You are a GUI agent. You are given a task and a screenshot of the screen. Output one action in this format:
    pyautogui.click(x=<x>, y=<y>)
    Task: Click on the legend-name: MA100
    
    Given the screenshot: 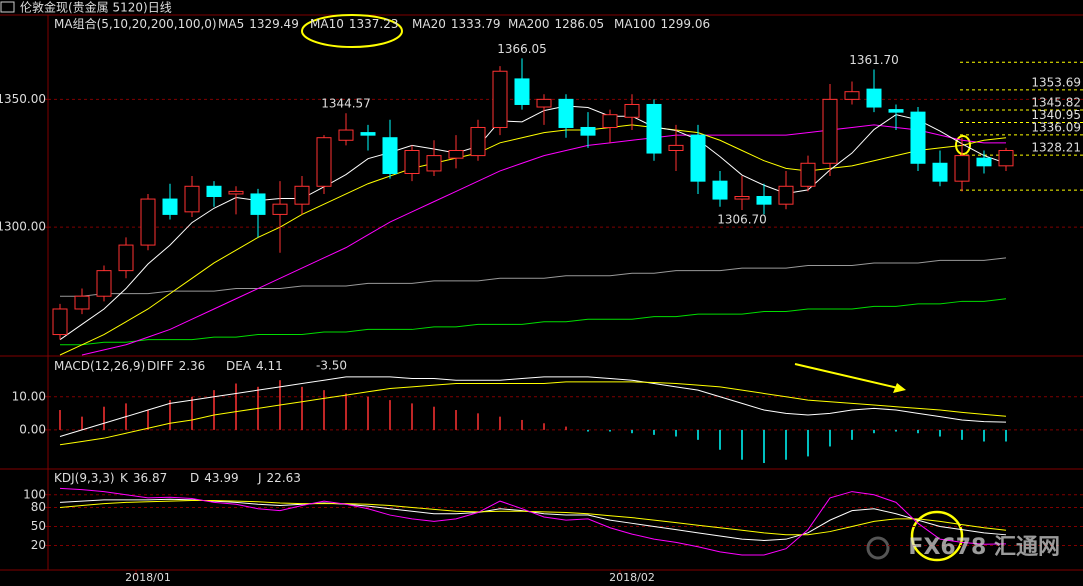 What is the action you would take?
    pyautogui.click(x=634, y=24)
    